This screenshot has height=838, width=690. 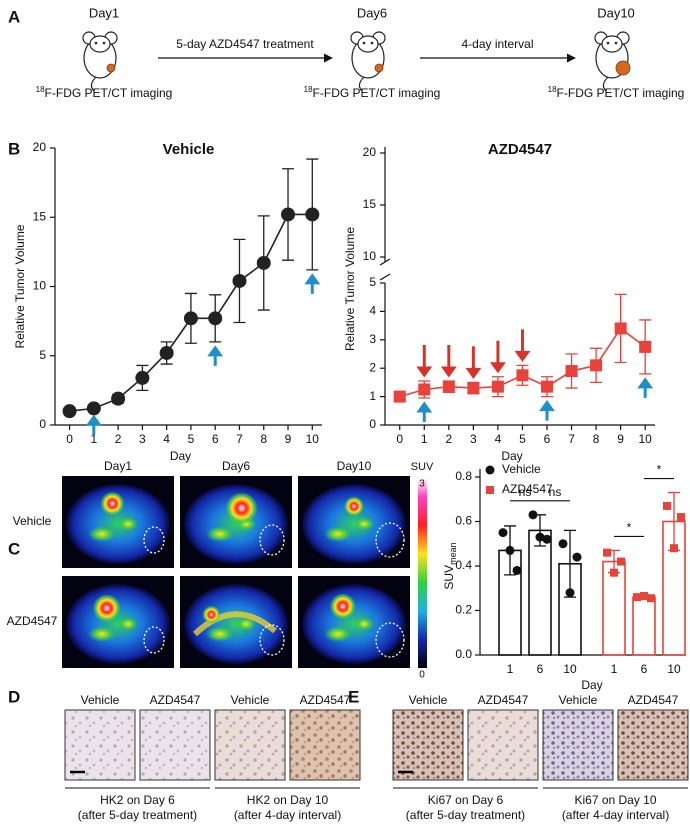 What do you see at coordinates (399, 439) in the screenshot?
I see `x-tick-label: 0` at bounding box center [399, 439].